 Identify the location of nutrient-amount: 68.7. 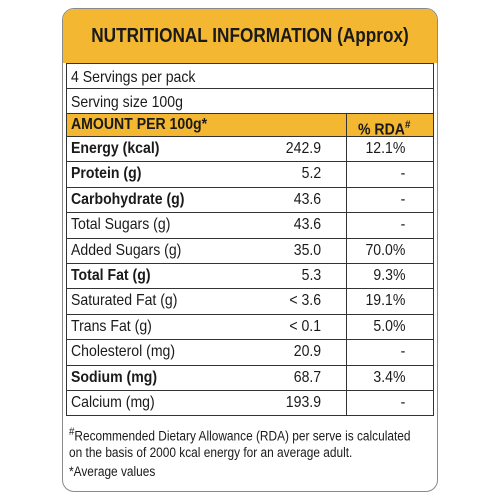
(307, 377).